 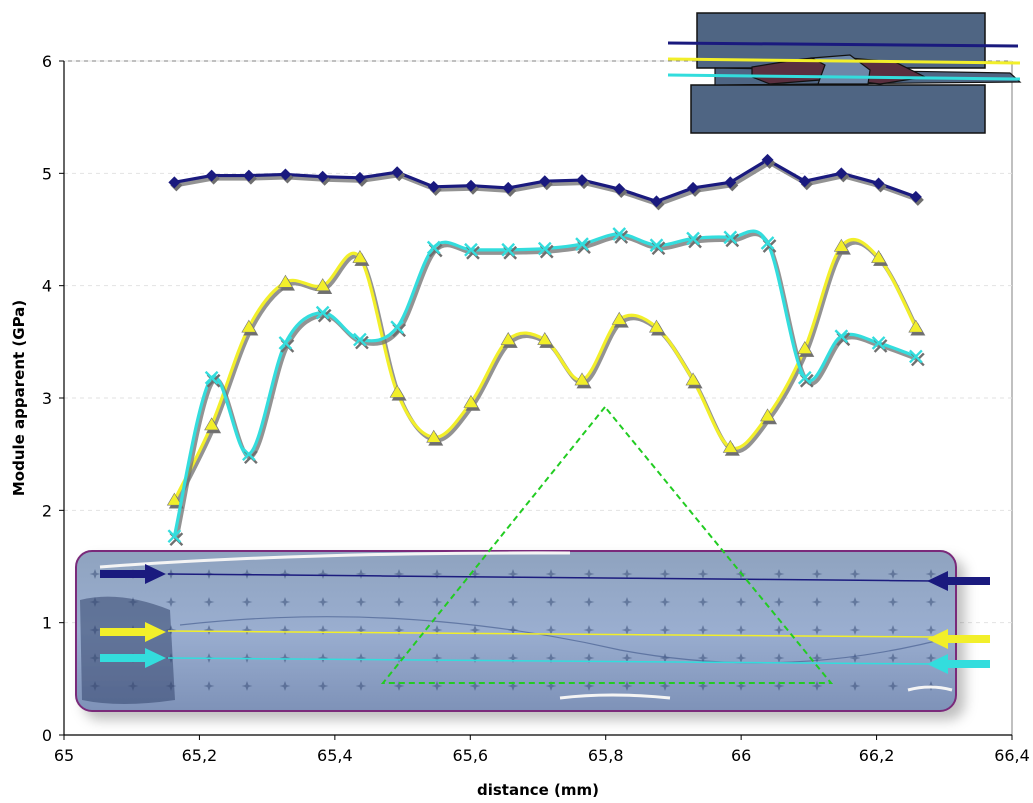 What do you see at coordinates (877, 755) in the screenshot?
I see `x-tick-label-6: 66,2` at bounding box center [877, 755].